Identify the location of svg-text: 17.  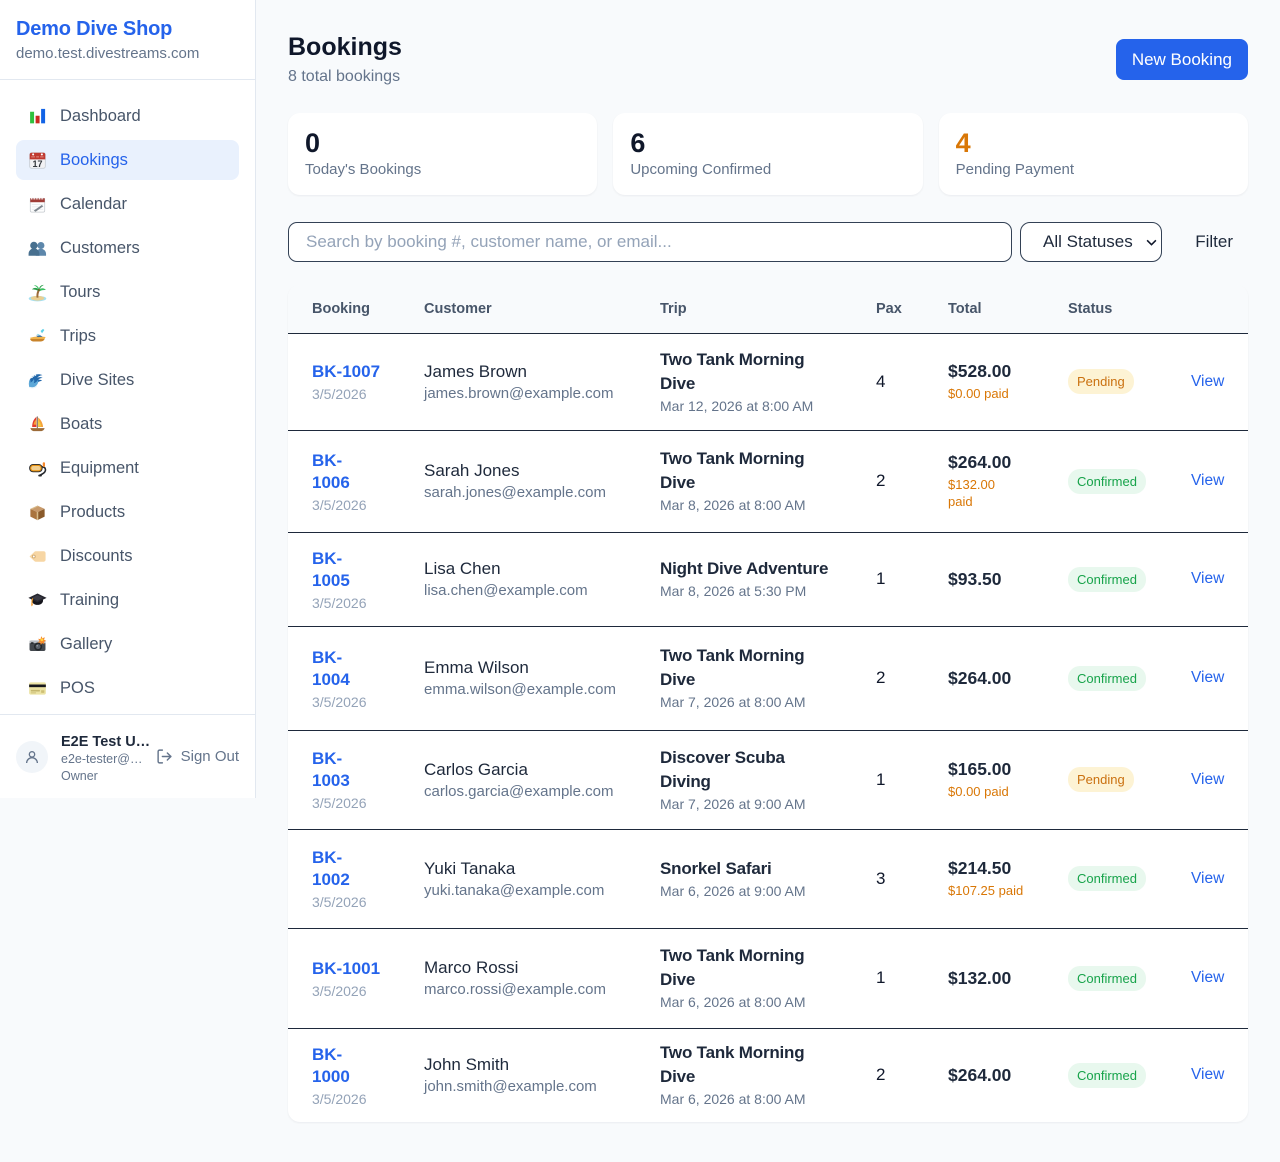
(37, 163).